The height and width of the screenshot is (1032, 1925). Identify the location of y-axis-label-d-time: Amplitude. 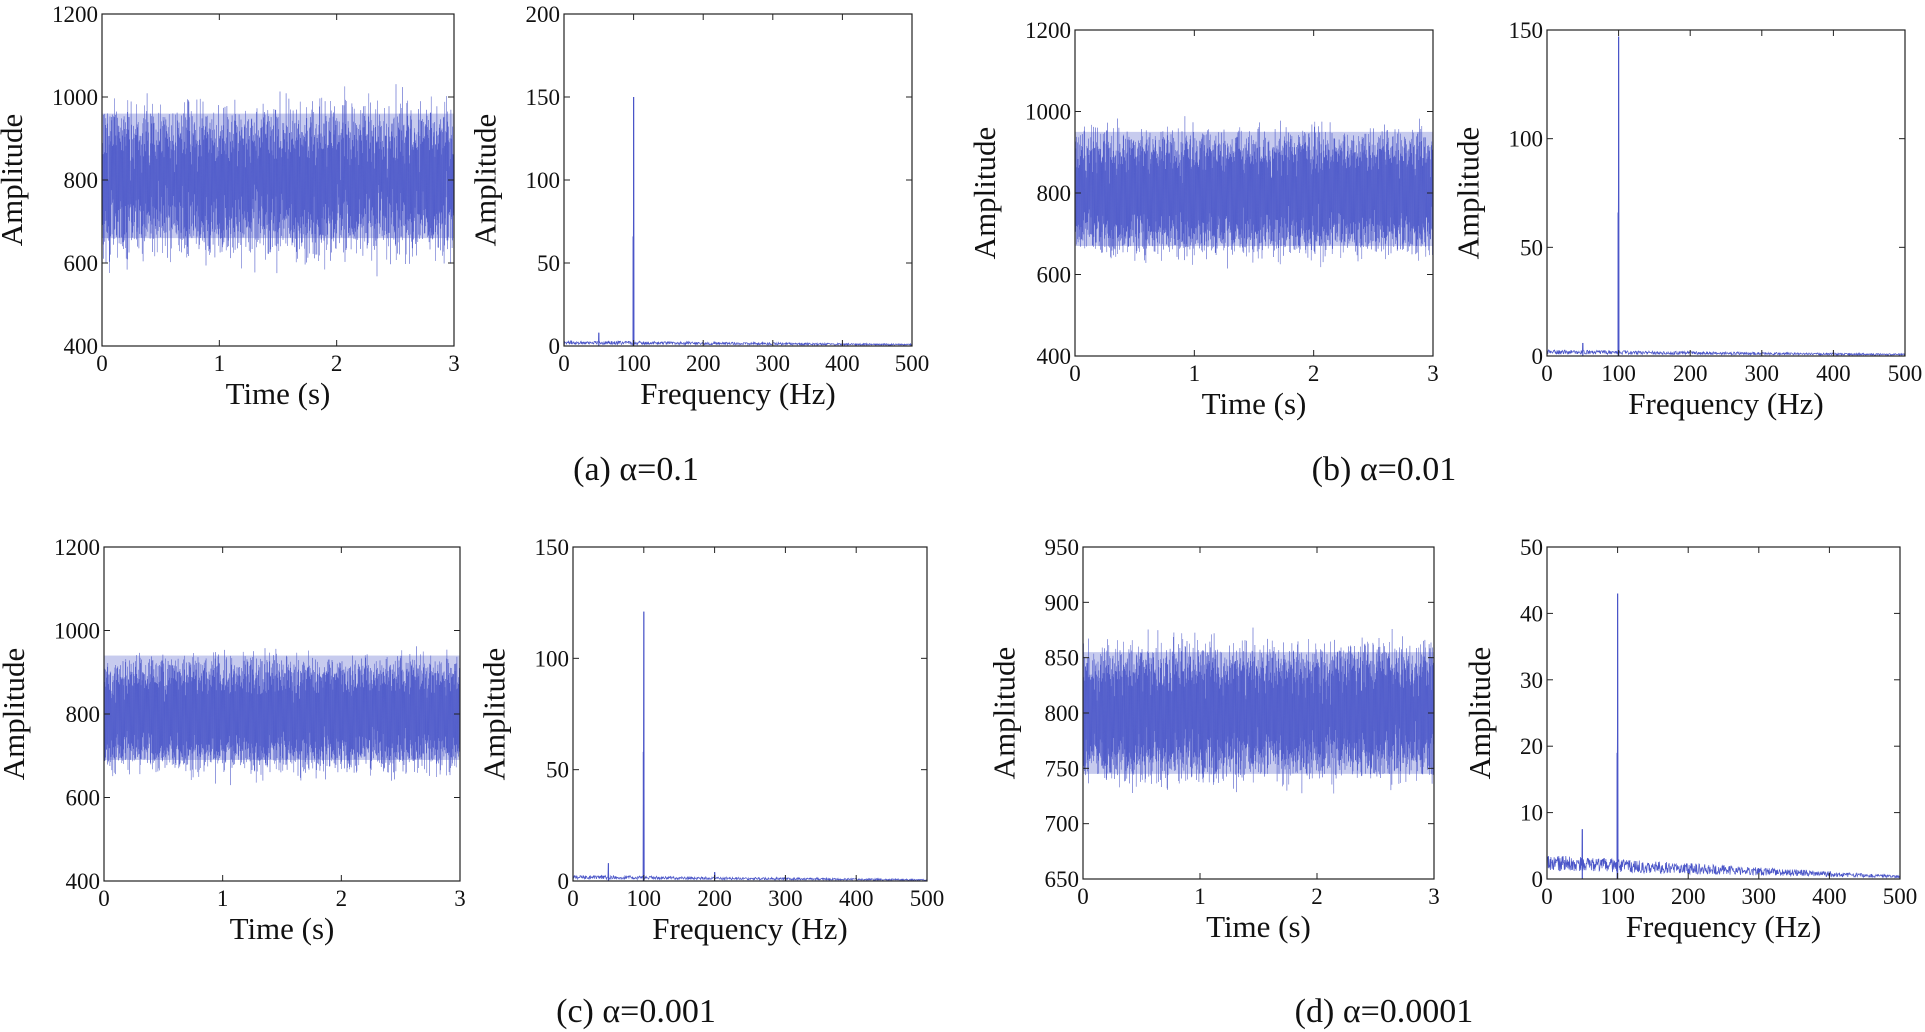
(1004, 713).